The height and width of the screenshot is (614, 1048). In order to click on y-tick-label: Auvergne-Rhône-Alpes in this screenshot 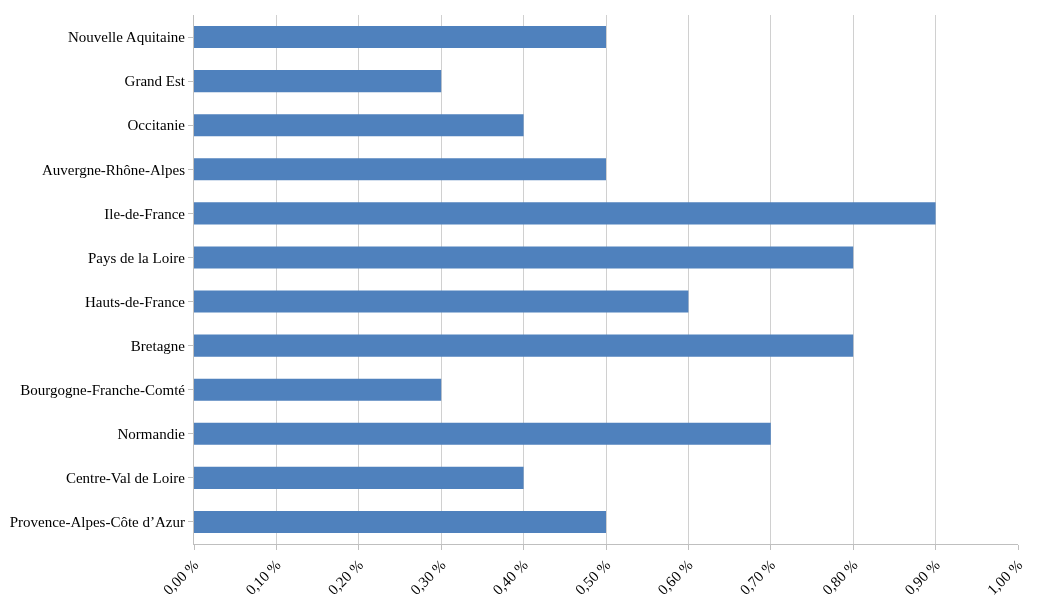, I will do `click(113, 169)`.